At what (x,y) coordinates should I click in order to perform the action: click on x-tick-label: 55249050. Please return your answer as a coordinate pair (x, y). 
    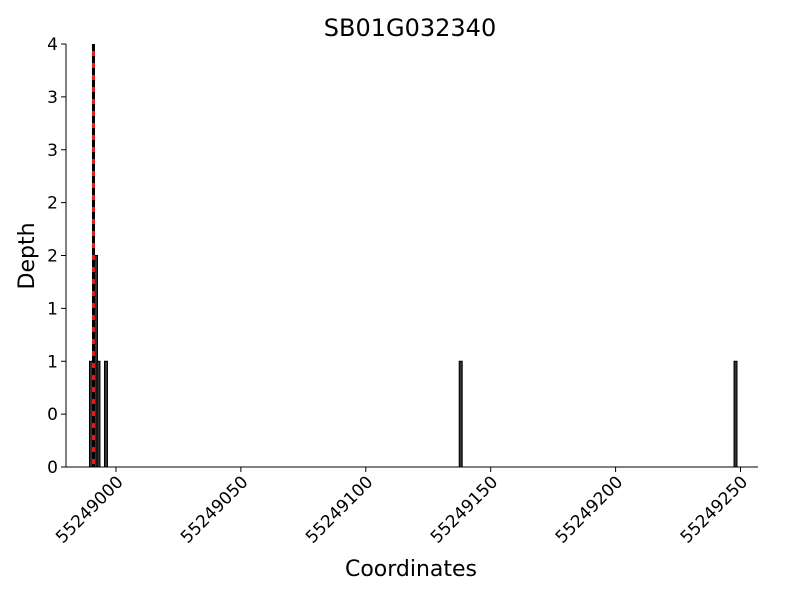
    Looking at the image, I should click on (214, 509).